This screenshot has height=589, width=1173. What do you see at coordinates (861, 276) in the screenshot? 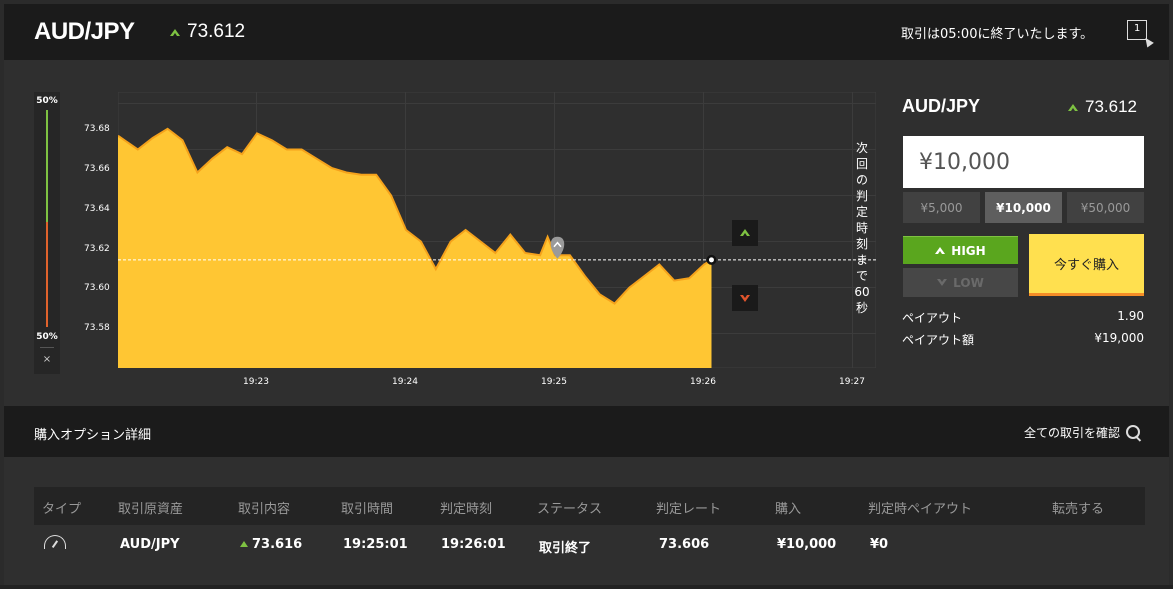
I see `countdown-char: で` at bounding box center [861, 276].